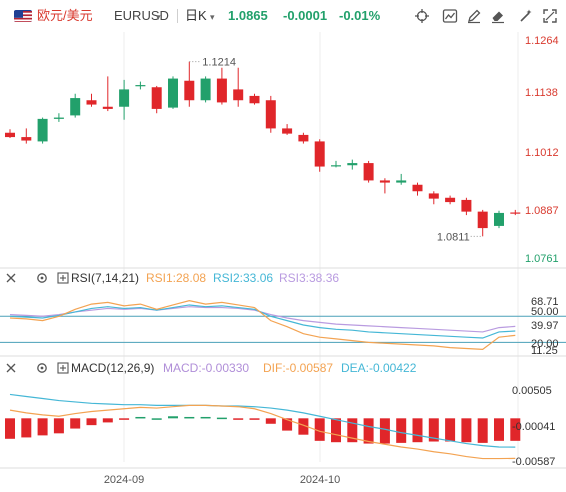  I want to click on eraser-icon, so click(498, 16).